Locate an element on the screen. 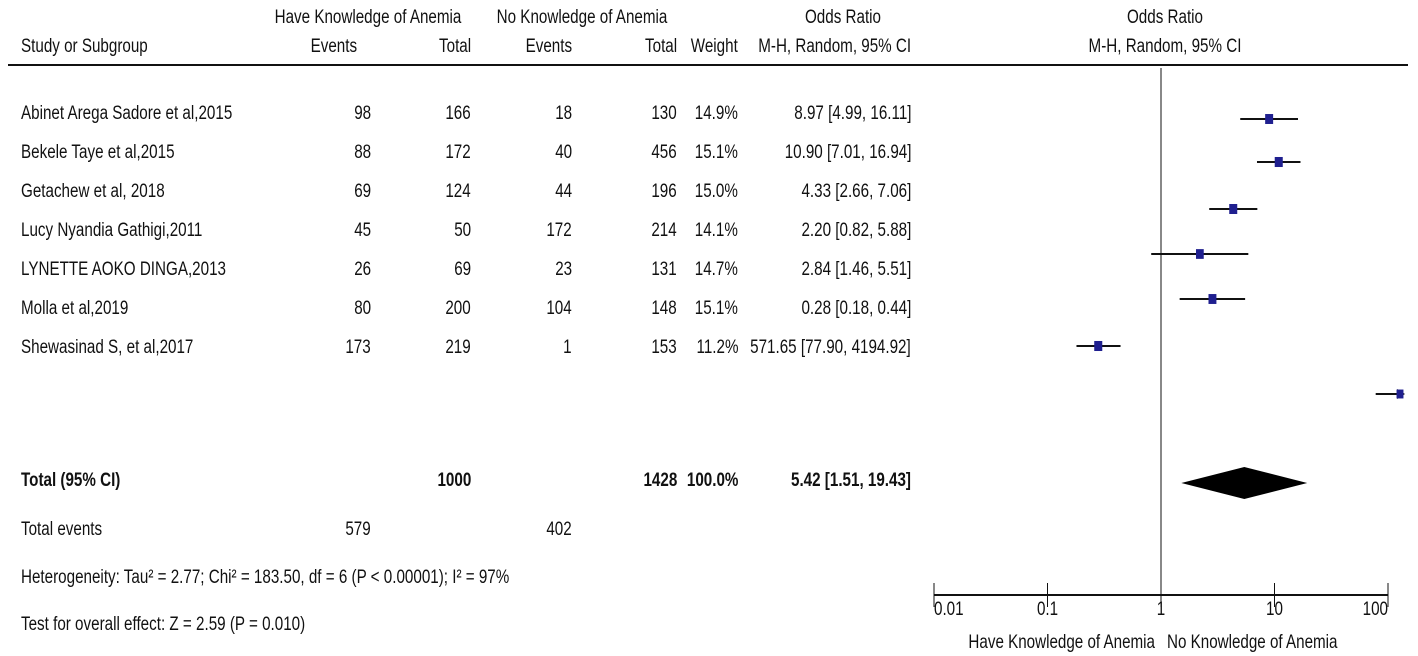  study-name: Molla et al,2019 is located at coordinates (75, 308).